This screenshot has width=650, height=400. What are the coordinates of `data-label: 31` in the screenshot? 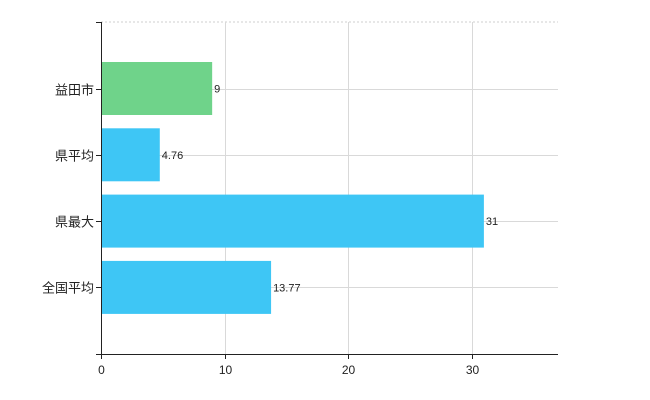 It's located at (492, 222).